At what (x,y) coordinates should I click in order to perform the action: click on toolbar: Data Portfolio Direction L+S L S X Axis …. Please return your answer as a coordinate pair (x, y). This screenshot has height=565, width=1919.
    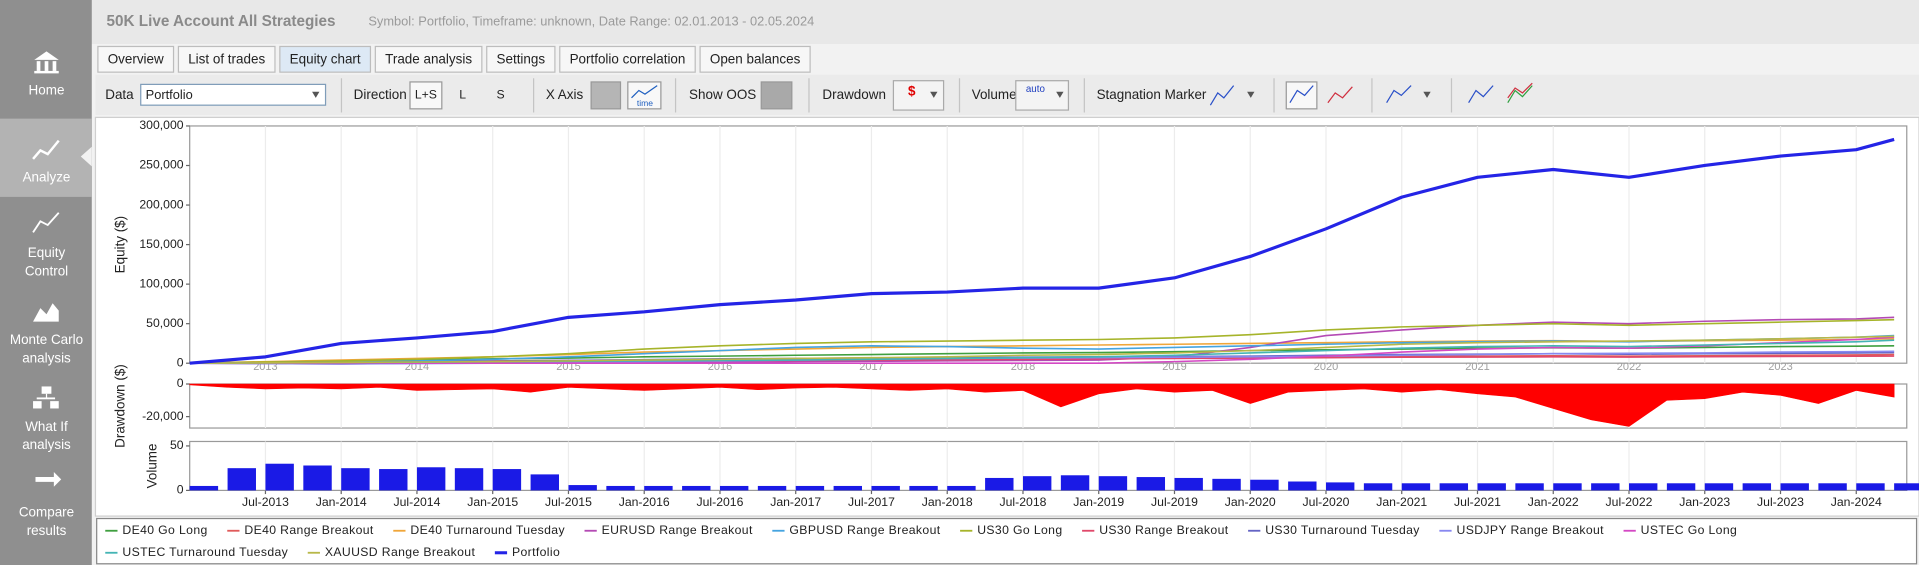
    Looking at the image, I should click on (1007, 94).